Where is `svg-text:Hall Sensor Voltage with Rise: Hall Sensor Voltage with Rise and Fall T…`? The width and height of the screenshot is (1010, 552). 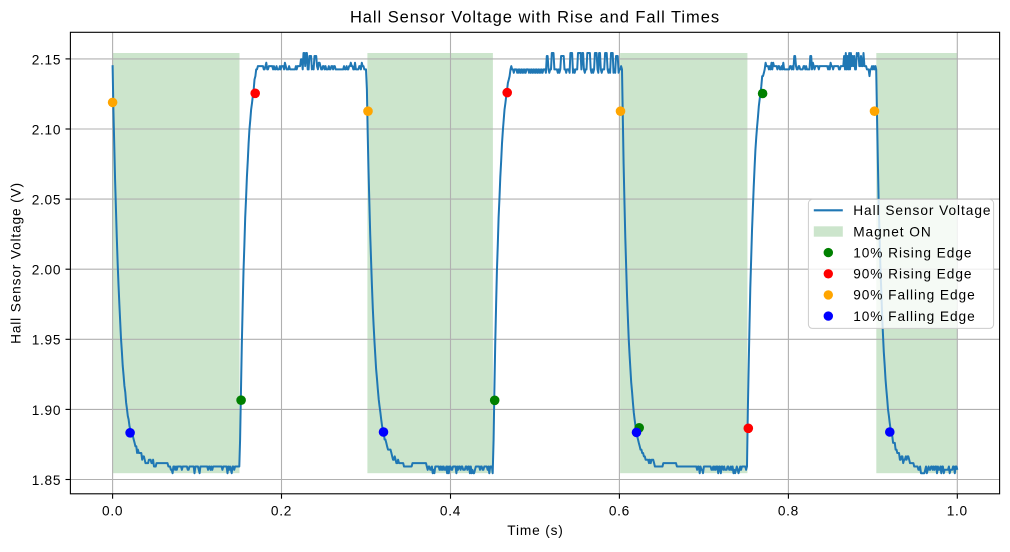
svg-text:Hall Sensor Voltage with Rise: Hall Sensor Voltage with Rise and Fall T… is located at coordinates (535, 18).